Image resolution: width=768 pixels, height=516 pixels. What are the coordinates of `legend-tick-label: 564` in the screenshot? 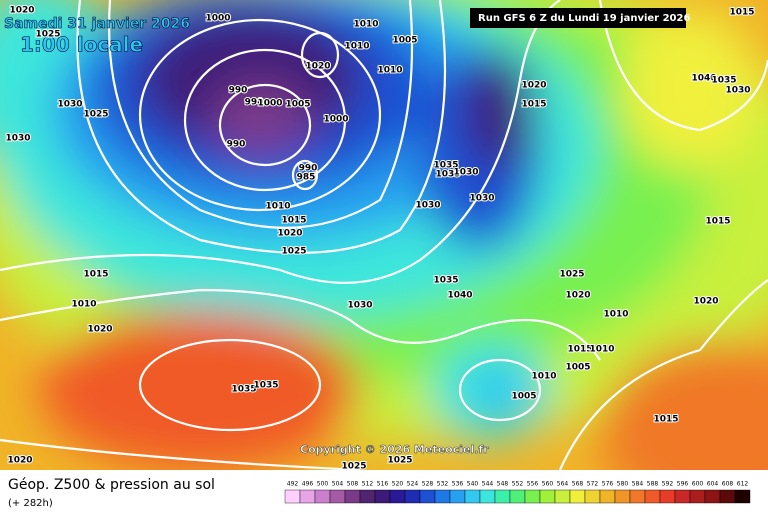 It's located at (563, 484).